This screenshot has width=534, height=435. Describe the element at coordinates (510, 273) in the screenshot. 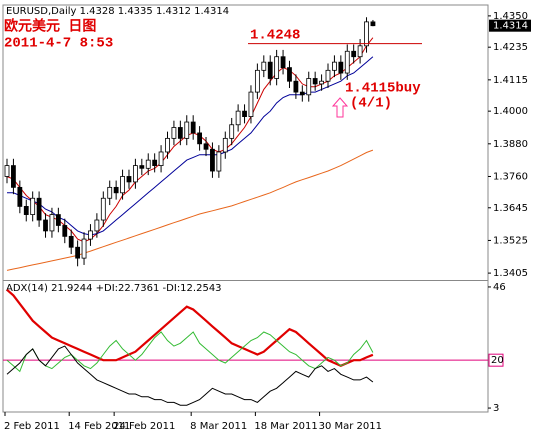

I see `y-tick-label: 1.3405` at that location.